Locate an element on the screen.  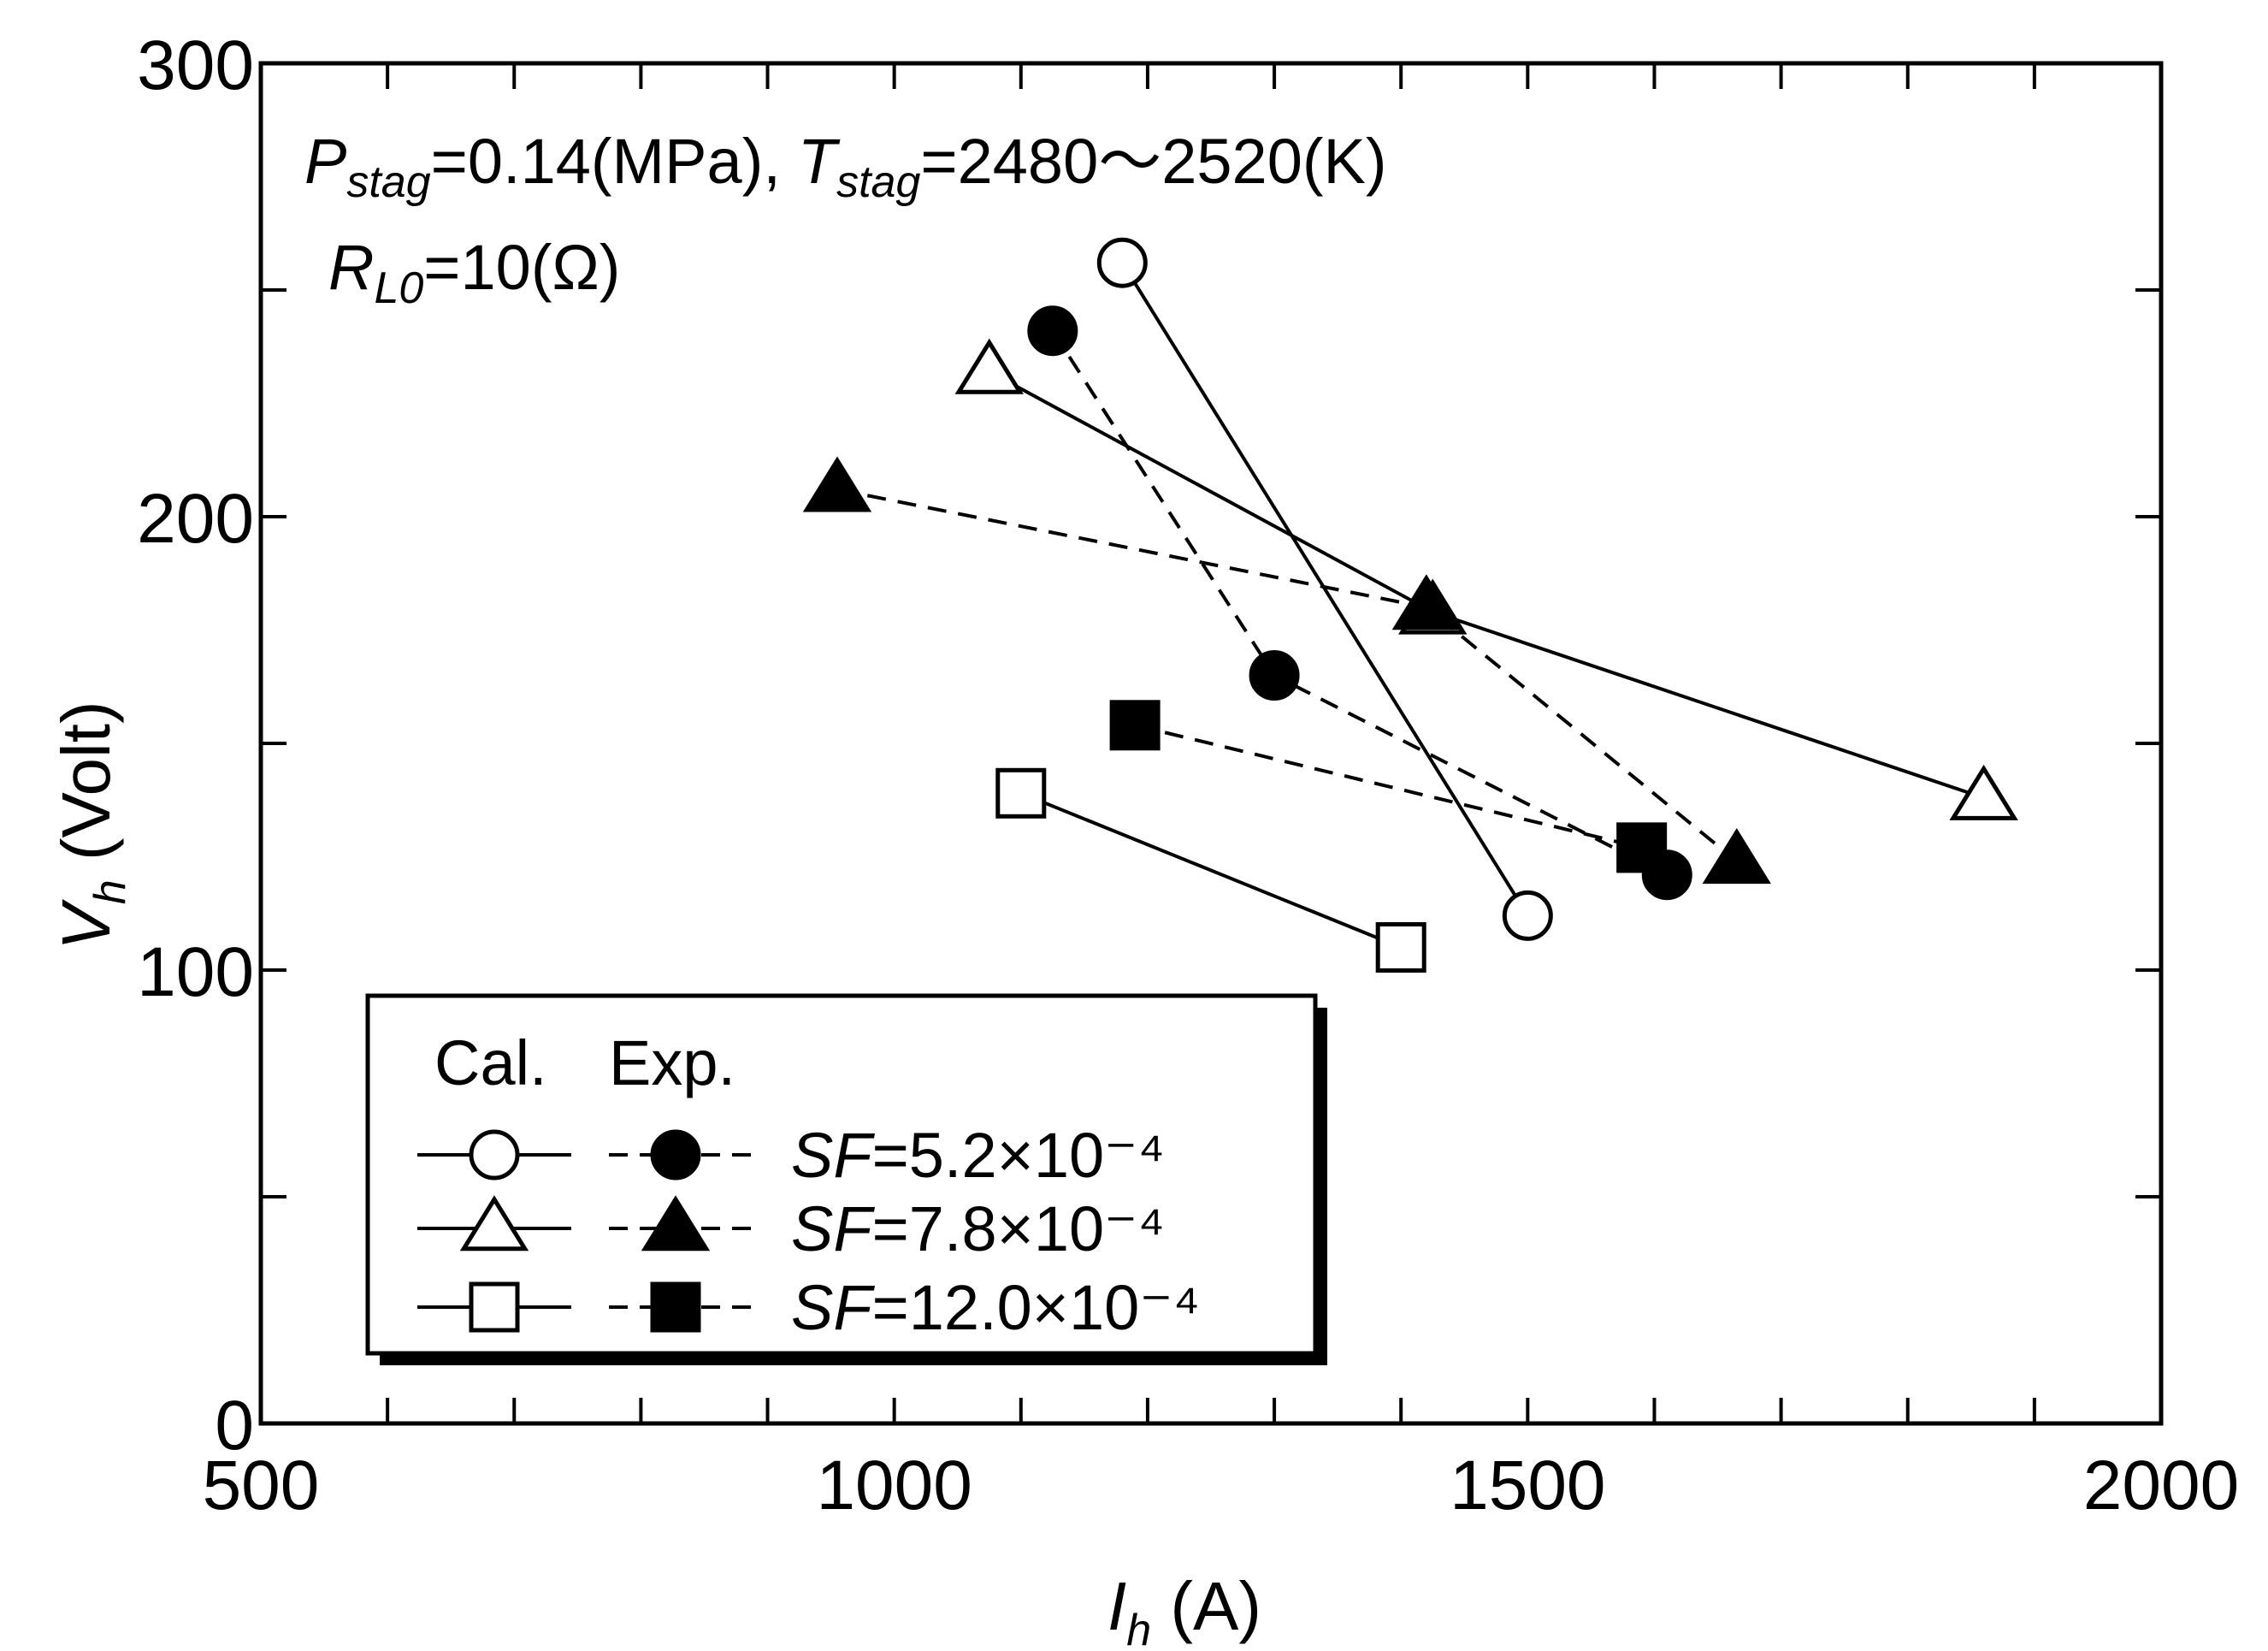
legend-label: SF=7.8×10⁻⁴ is located at coordinates (978, 1228).